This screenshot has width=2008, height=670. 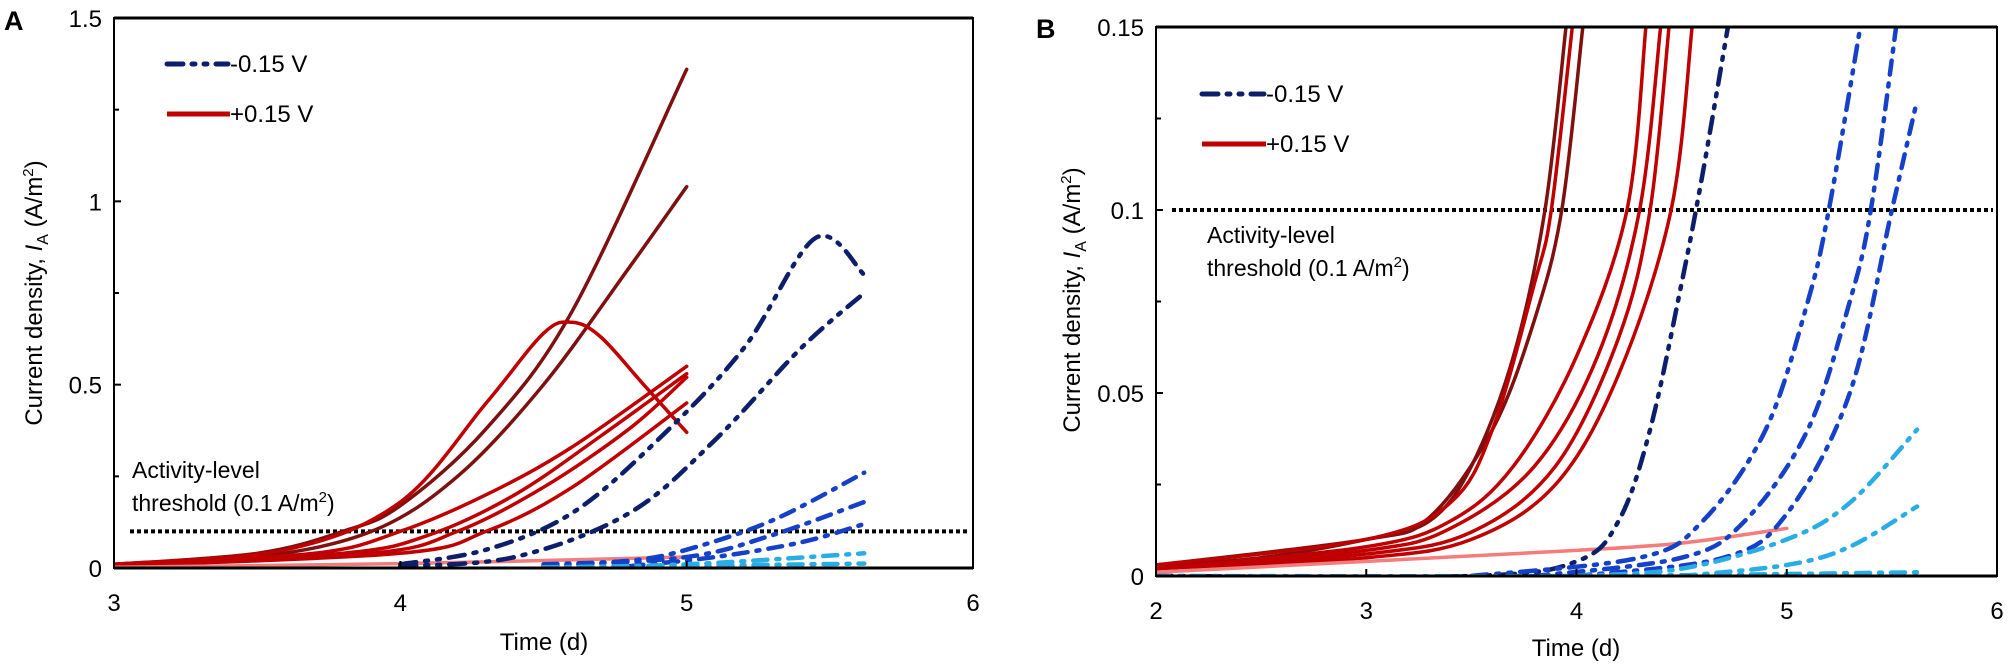 I want to click on y-tick-label: 0.5, so click(x=85, y=386).